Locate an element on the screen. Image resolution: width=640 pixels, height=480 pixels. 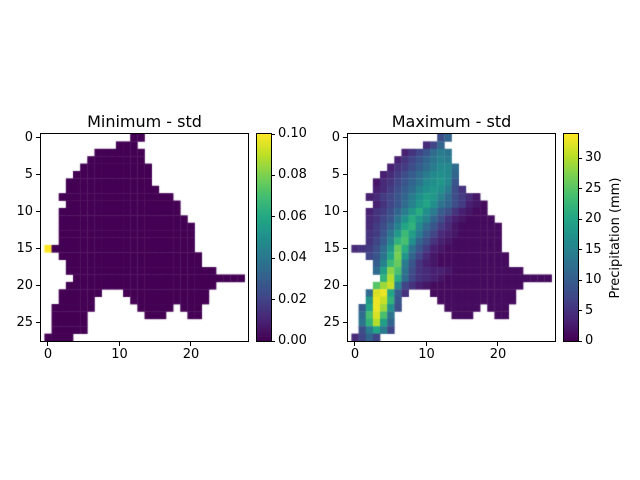
colorbar-tick-label: 25 is located at coordinates (593, 188).